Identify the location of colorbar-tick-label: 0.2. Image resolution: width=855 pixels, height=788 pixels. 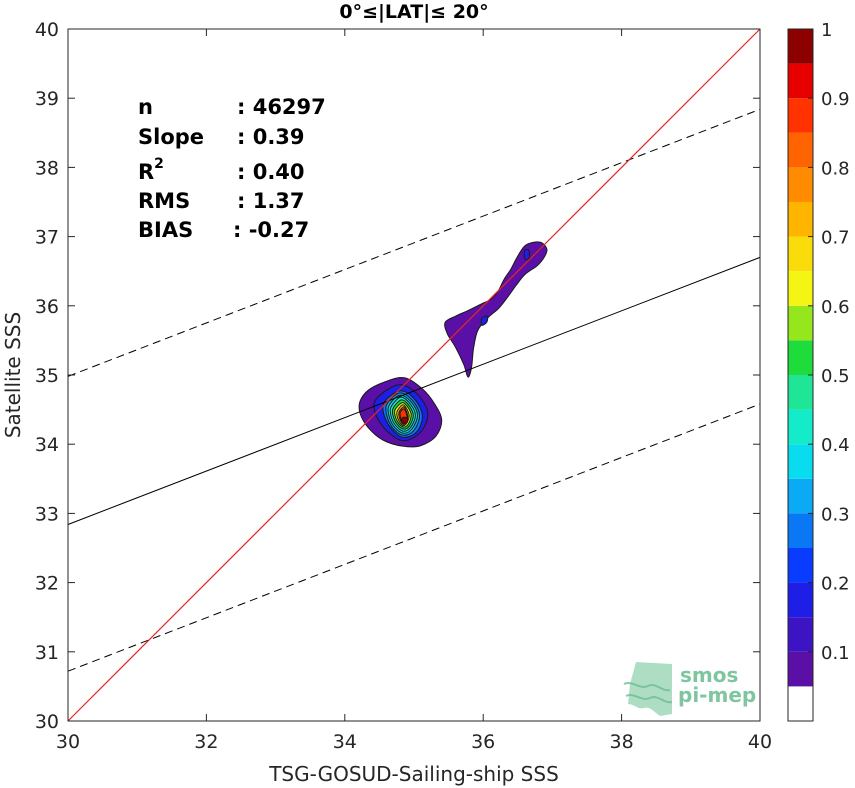
(835, 584).